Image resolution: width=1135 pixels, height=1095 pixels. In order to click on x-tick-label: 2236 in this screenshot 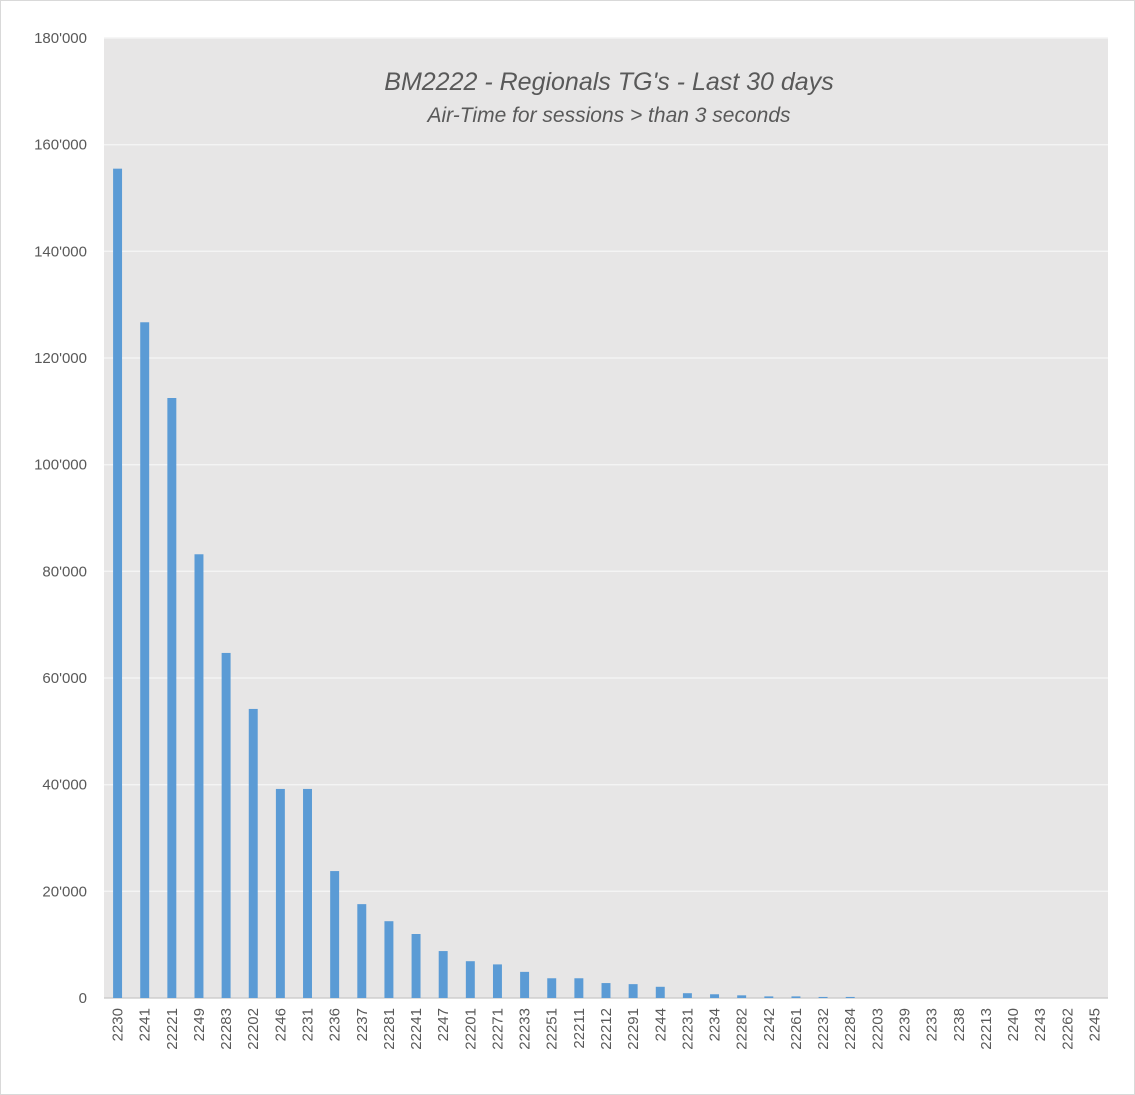, I will do `click(335, 1024)`.